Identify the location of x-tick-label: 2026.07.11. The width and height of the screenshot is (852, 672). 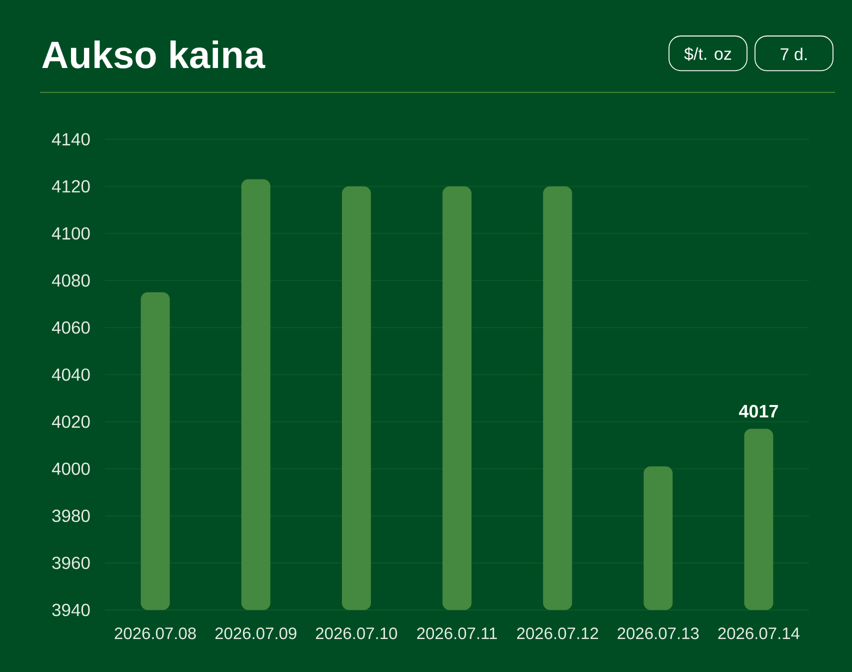
(457, 634).